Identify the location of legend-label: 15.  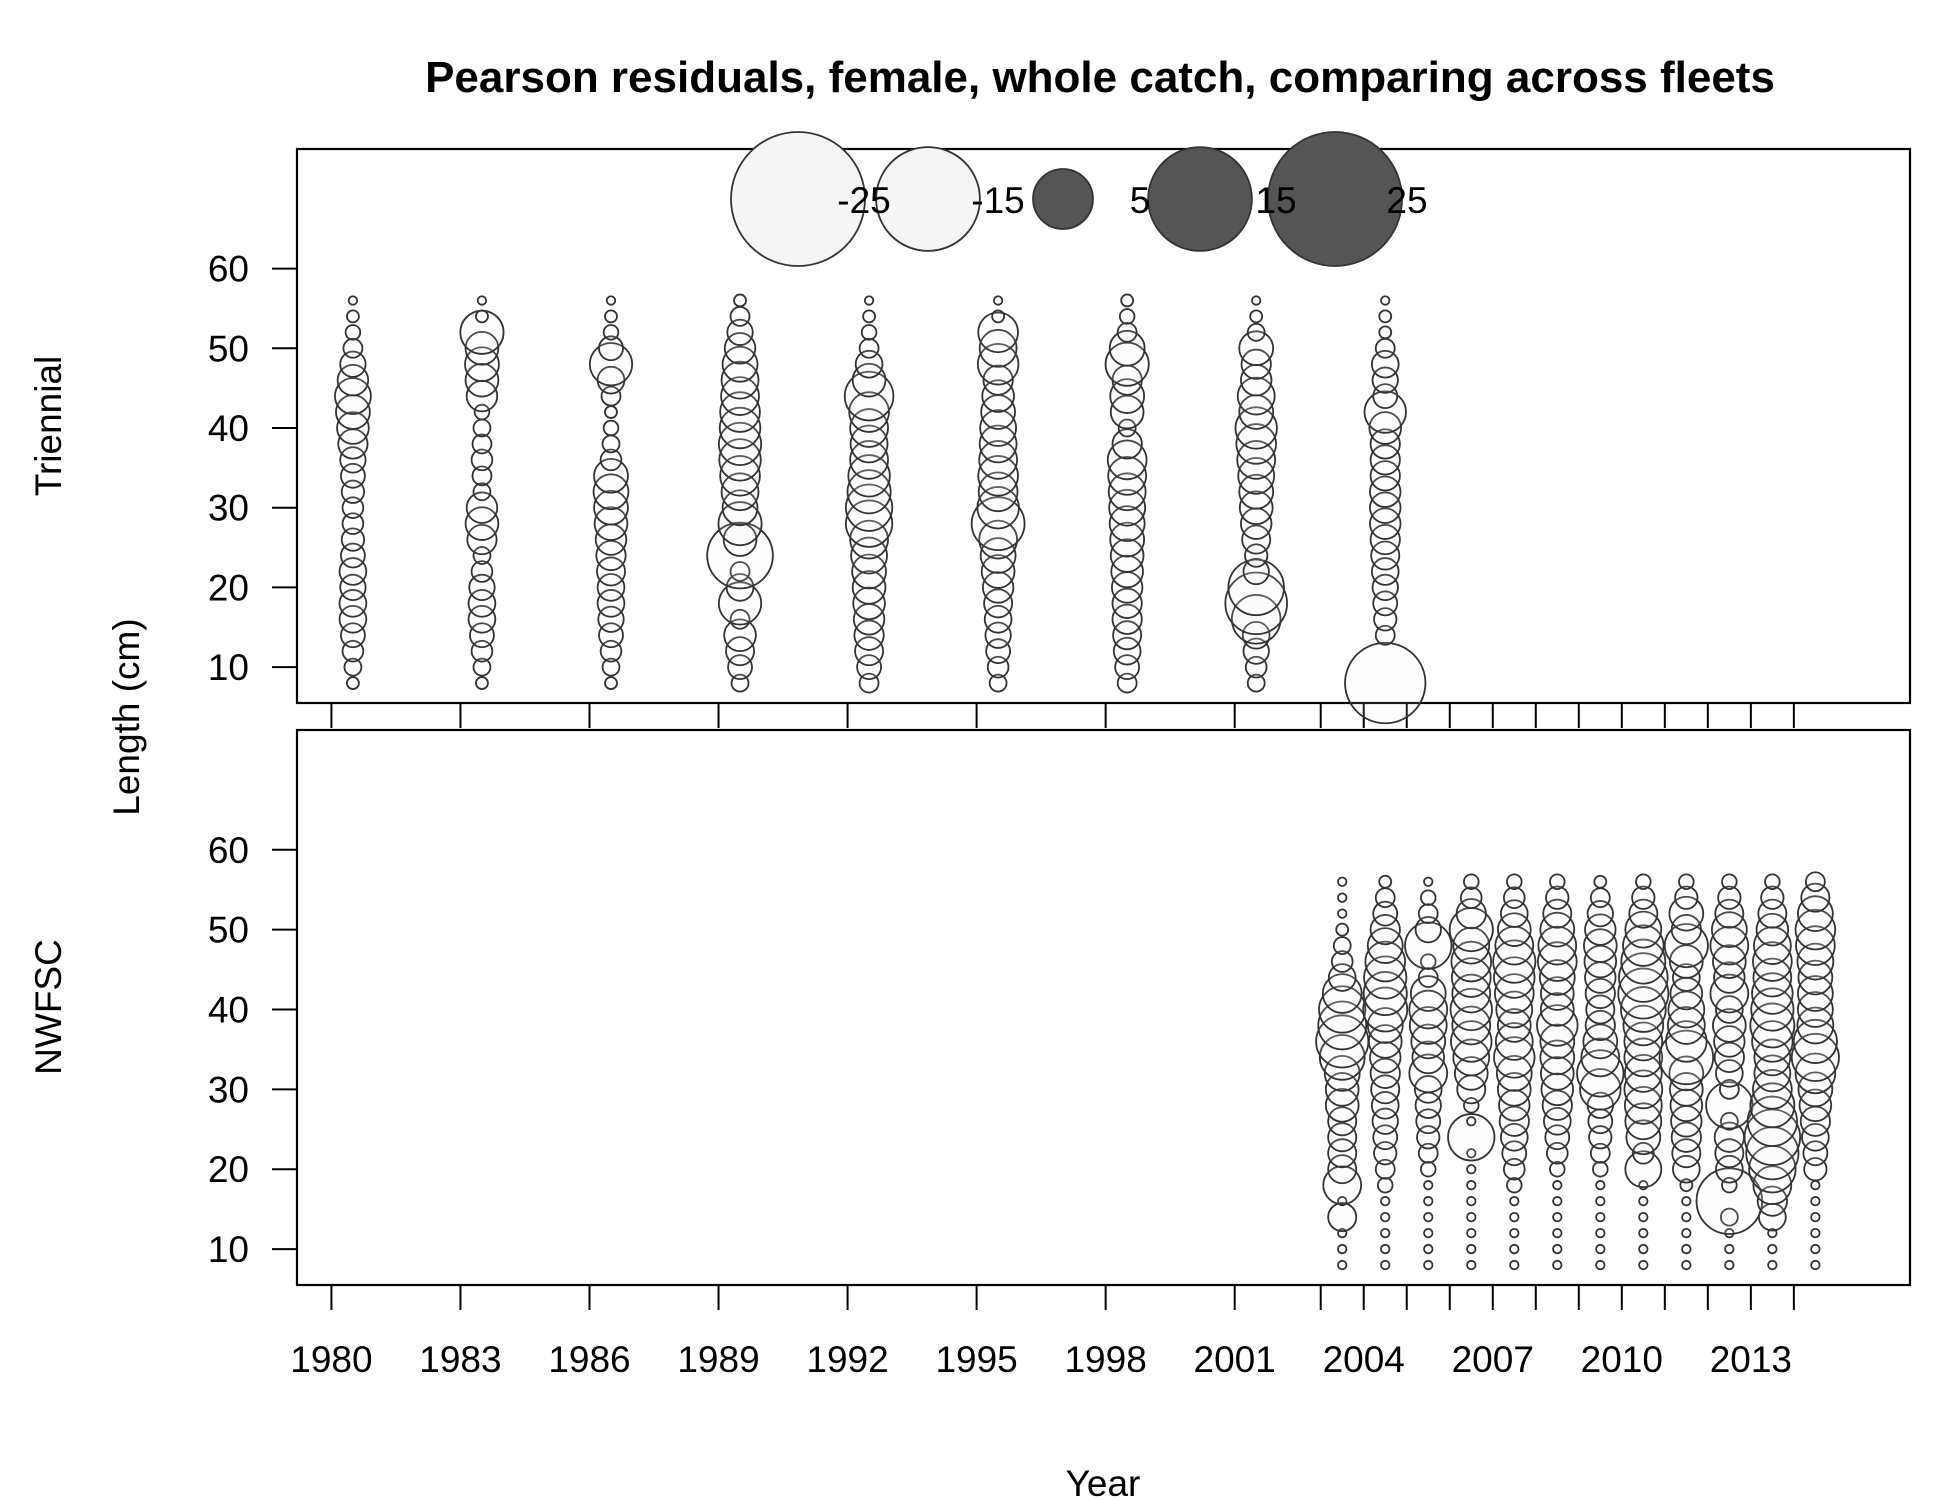
(1275, 200).